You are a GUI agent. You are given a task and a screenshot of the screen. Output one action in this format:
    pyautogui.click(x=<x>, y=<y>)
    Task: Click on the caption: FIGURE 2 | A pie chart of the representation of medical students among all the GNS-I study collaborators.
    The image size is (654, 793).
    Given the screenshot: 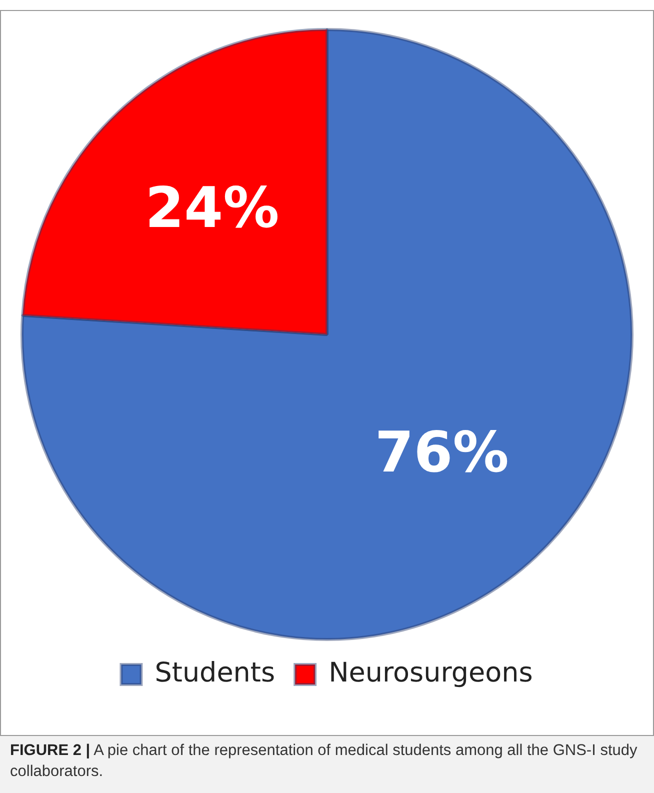 What is the action you would take?
    pyautogui.click(x=324, y=761)
    